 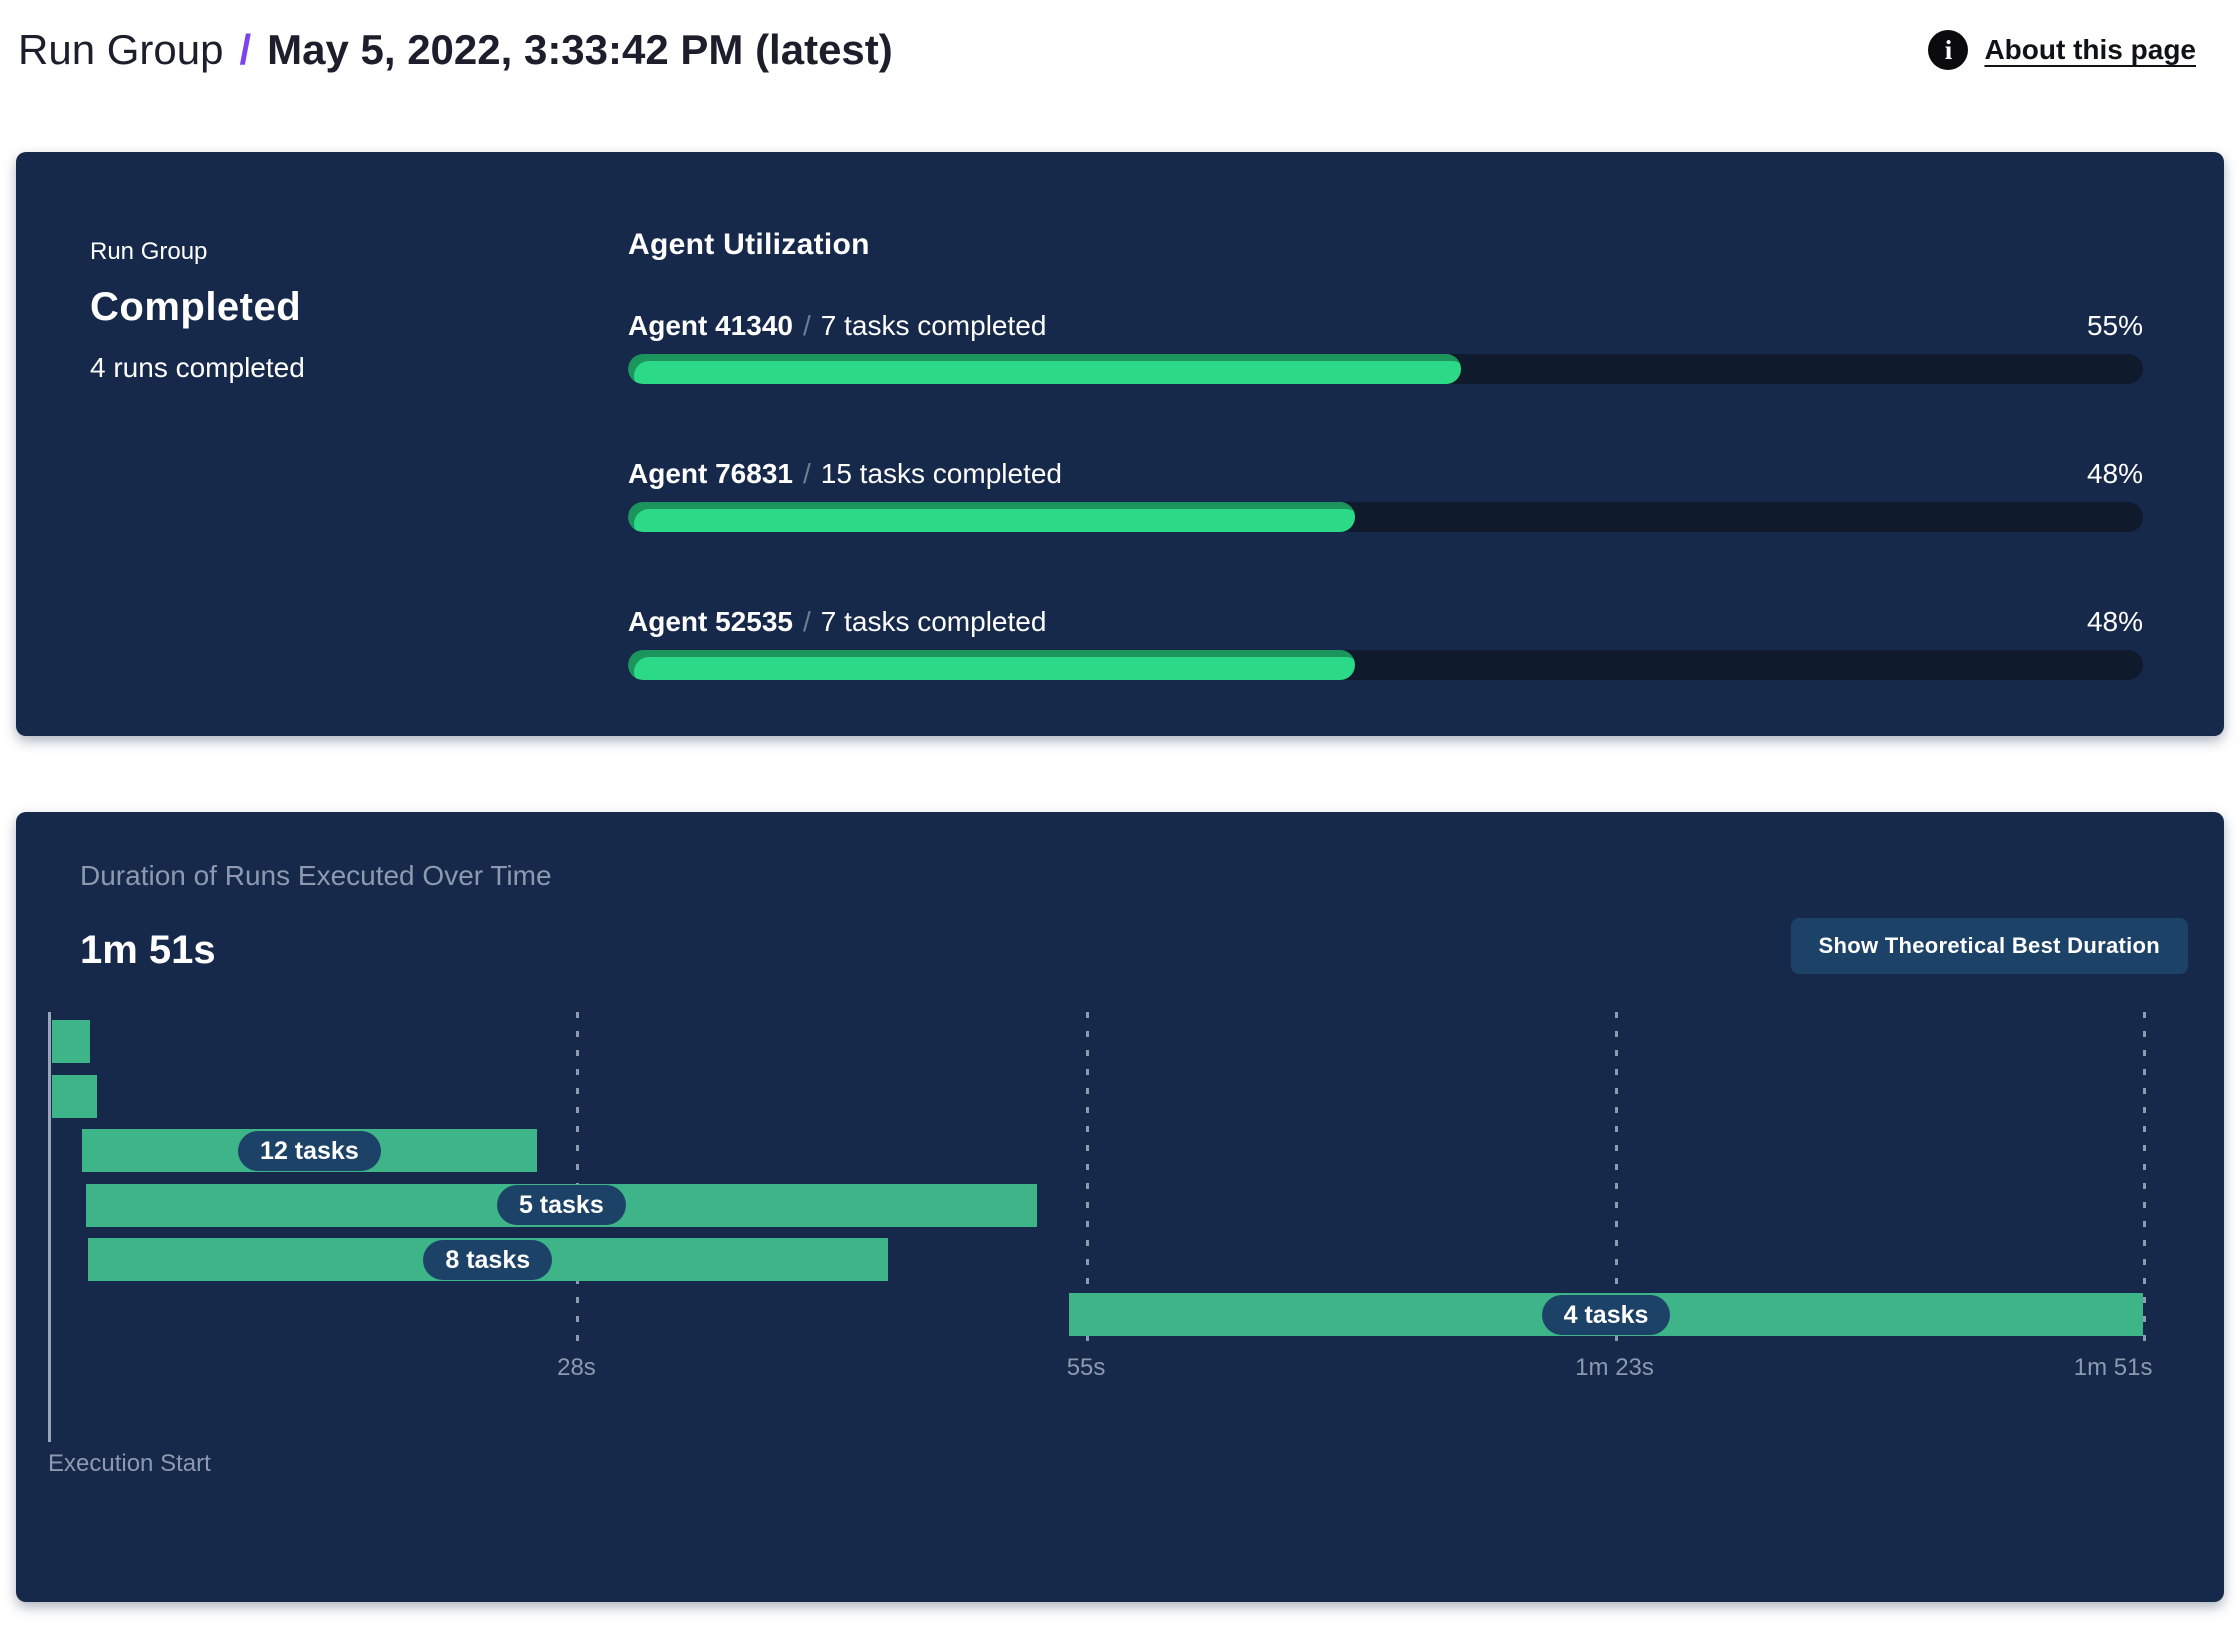 I want to click on total-duration-value: 1m 51s, so click(x=148, y=950).